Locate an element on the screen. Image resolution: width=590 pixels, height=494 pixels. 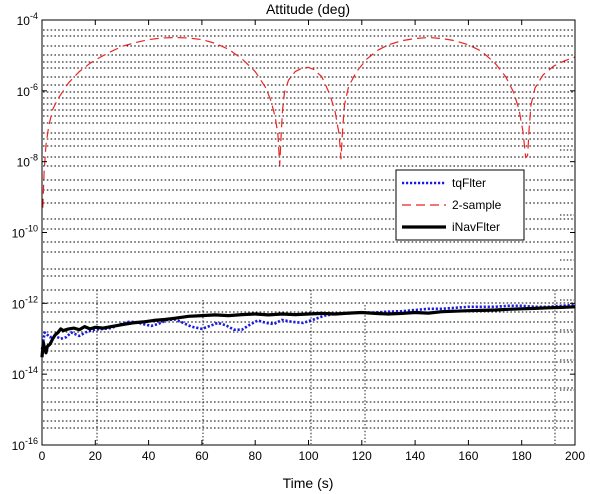
x-tick-label: 140 is located at coordinates (415, 456).